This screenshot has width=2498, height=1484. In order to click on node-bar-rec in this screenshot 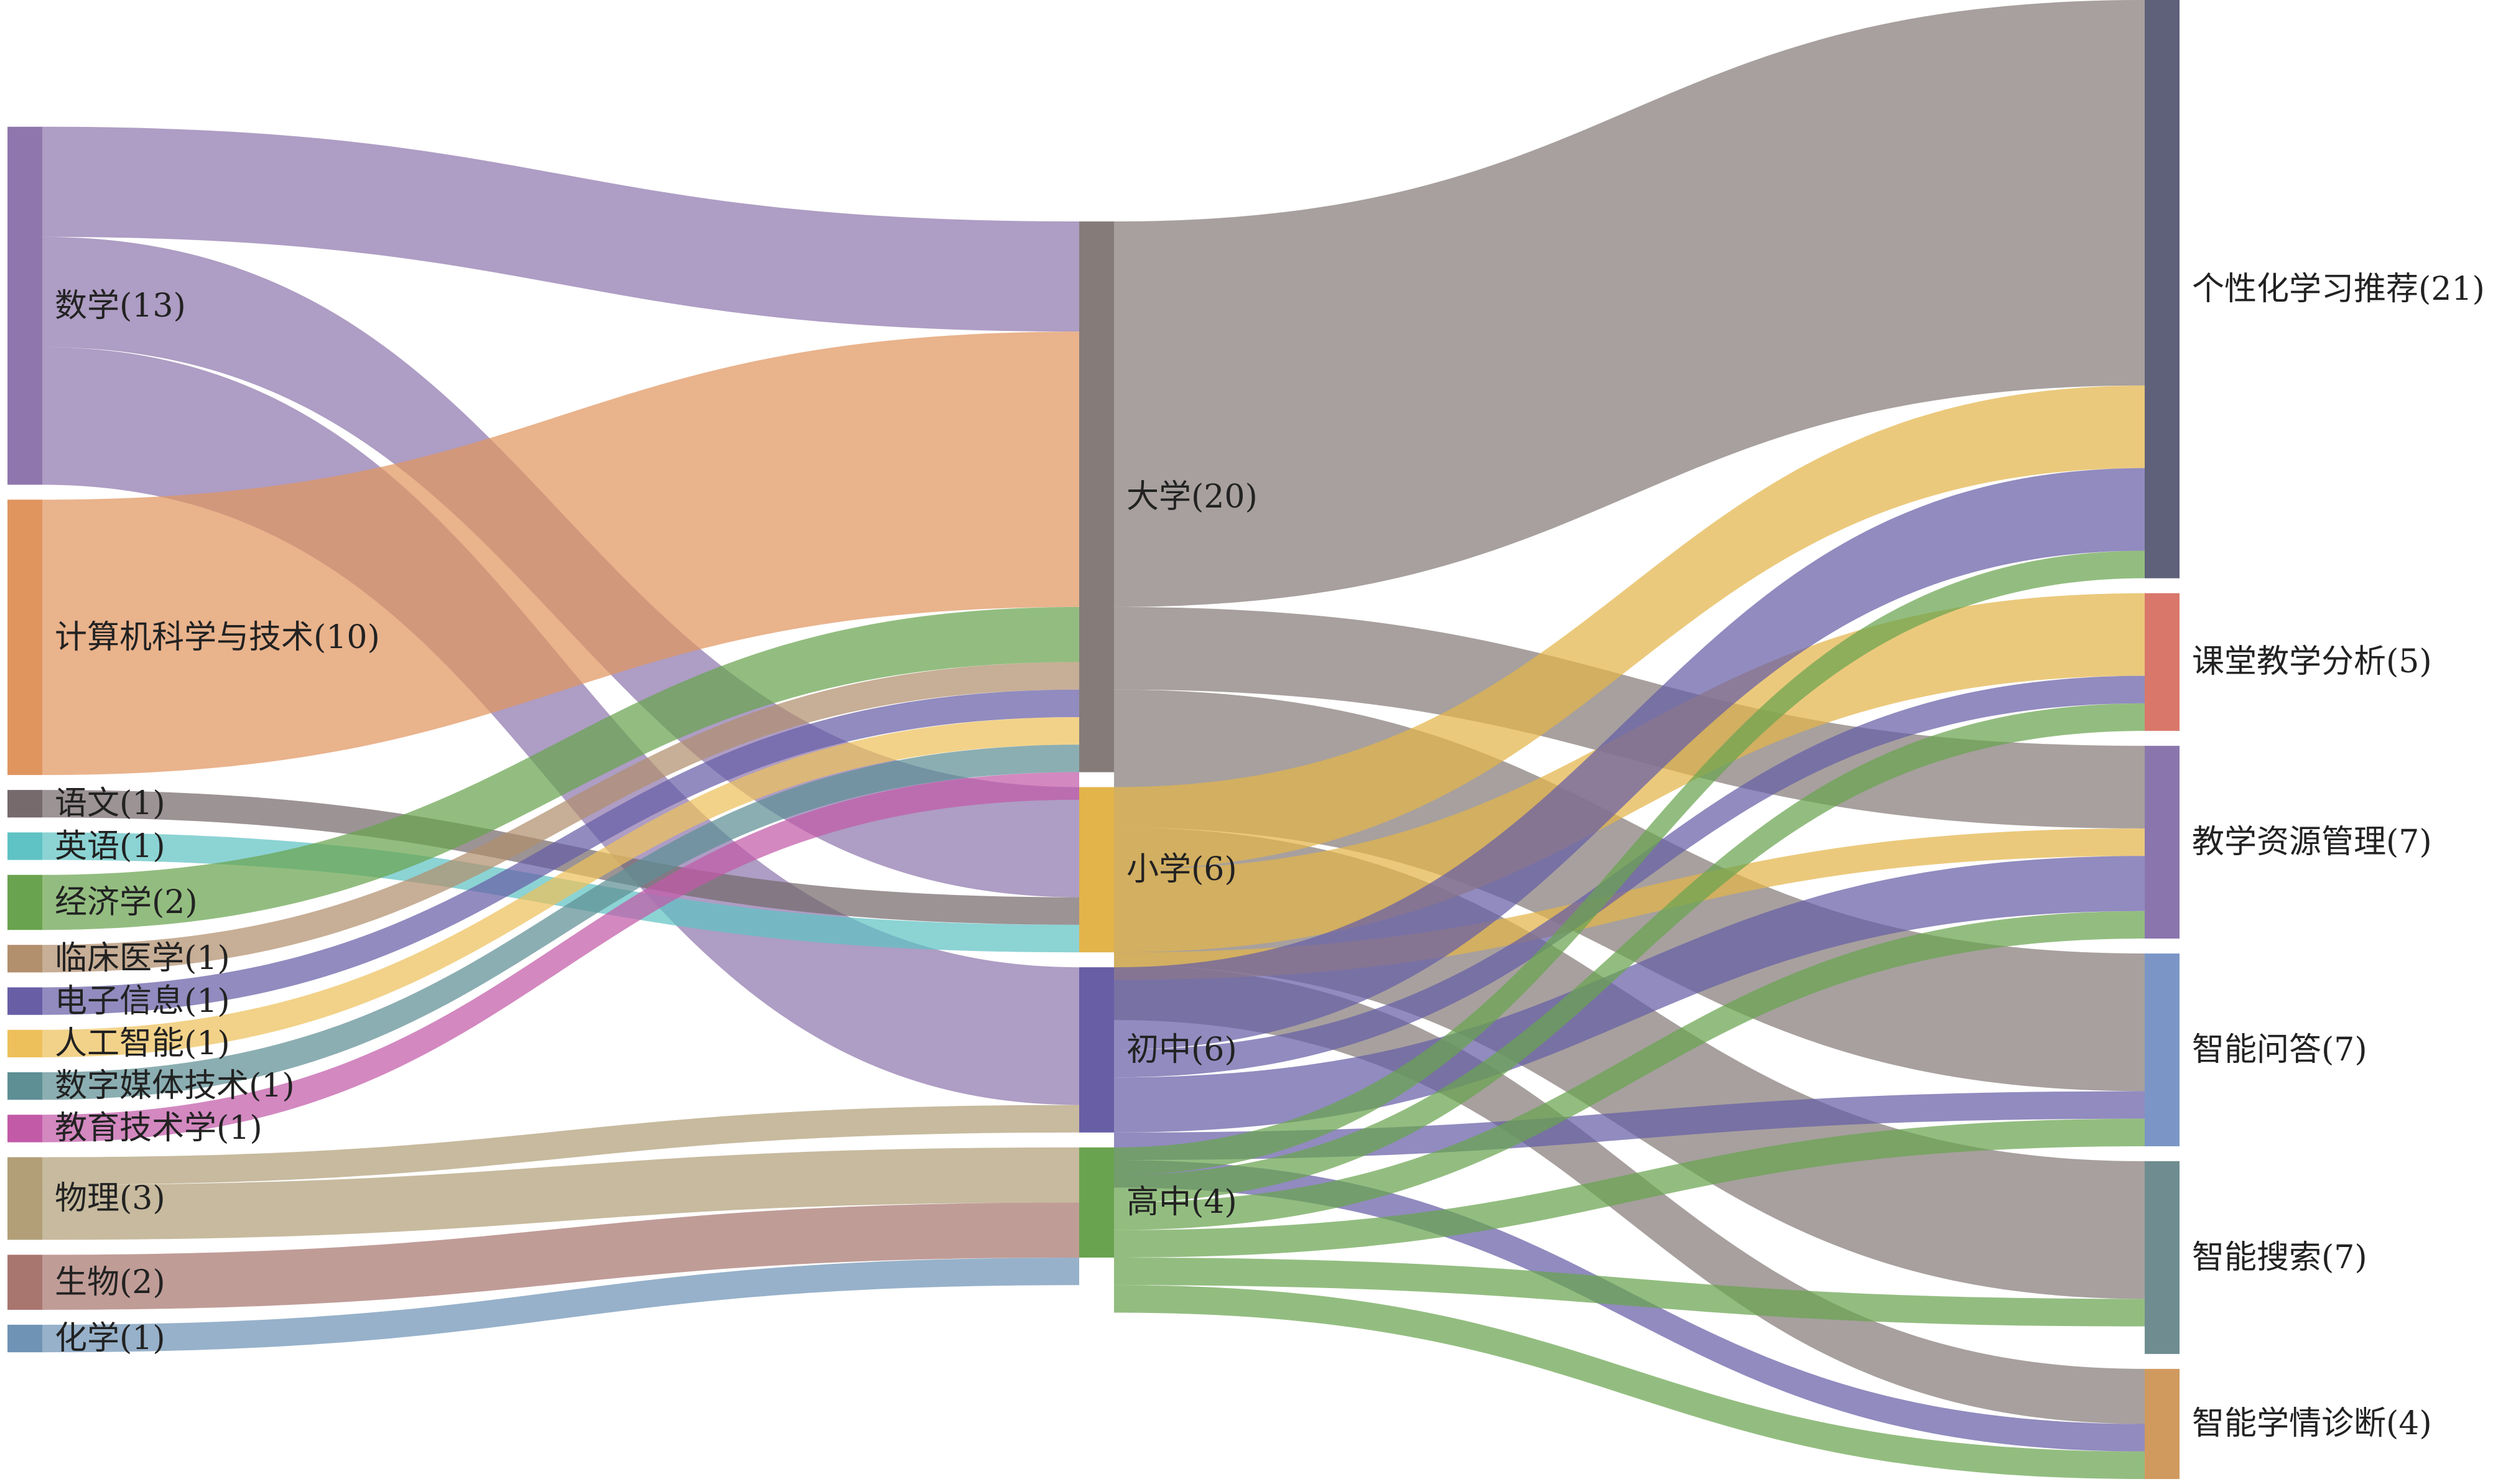, I will do `click(2163, 289)`.